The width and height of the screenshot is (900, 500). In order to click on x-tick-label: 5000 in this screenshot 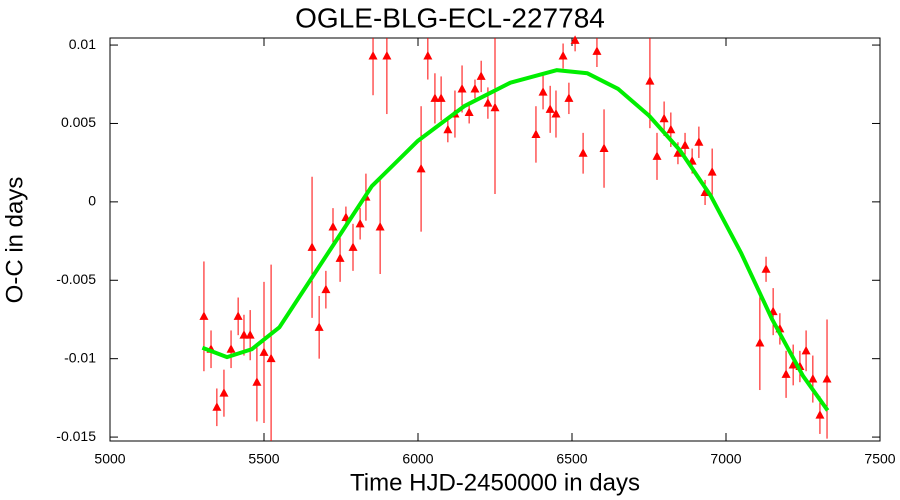, I will do `click(109, 459)`.